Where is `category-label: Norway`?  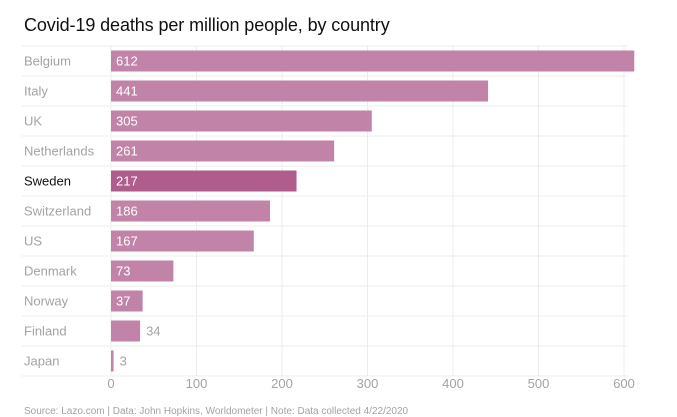 category-label: Norway is located at coordinates (46, 301).